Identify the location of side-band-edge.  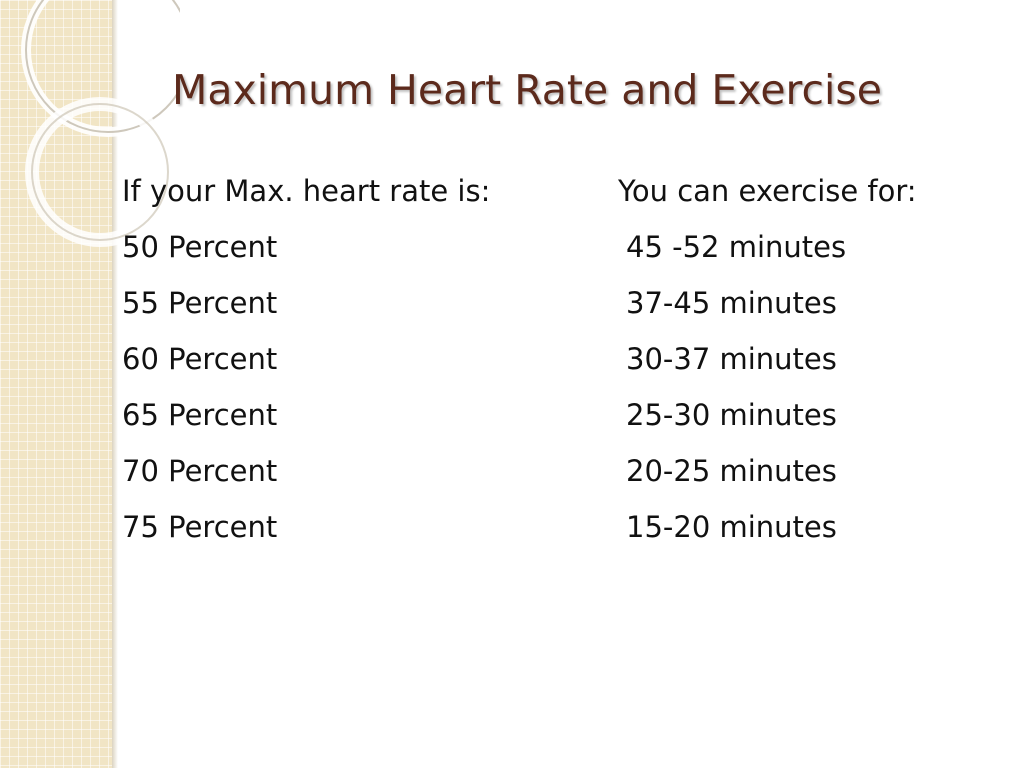
(115, 384).